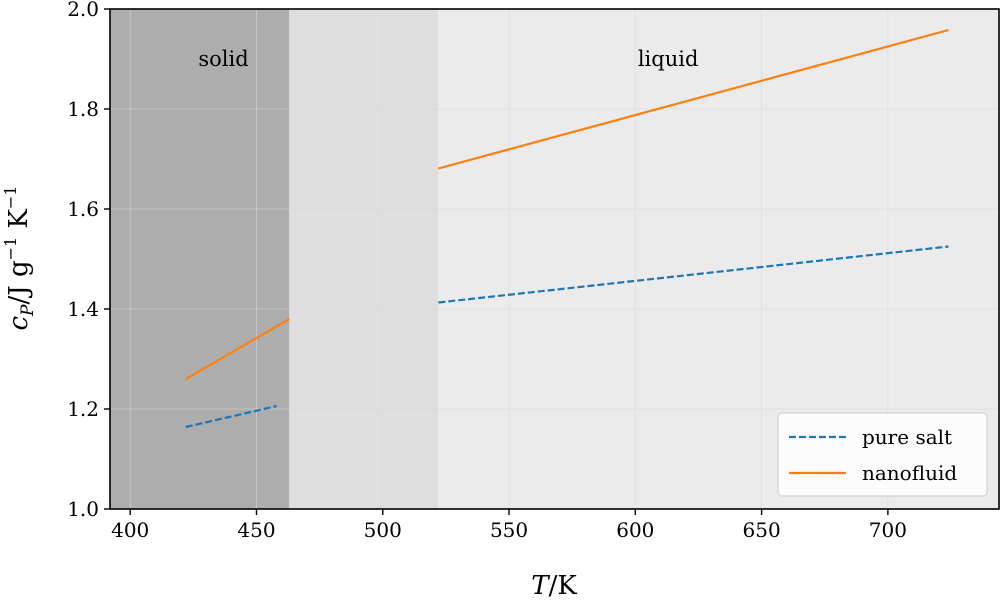  What do you see at coordinates (383, 530) in the screenshot?
I see `x-tick-label-2: 500` at bounding box center [383, 530].